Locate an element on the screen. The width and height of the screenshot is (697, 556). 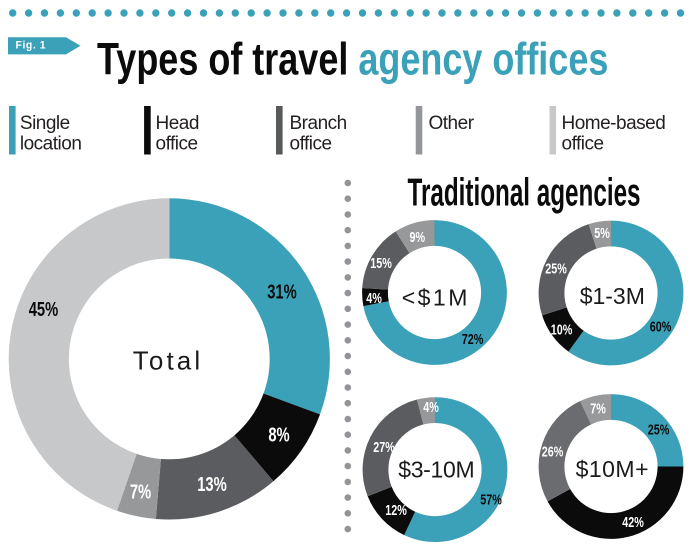
svg-text: 26% is located at coordinates (553, 451).